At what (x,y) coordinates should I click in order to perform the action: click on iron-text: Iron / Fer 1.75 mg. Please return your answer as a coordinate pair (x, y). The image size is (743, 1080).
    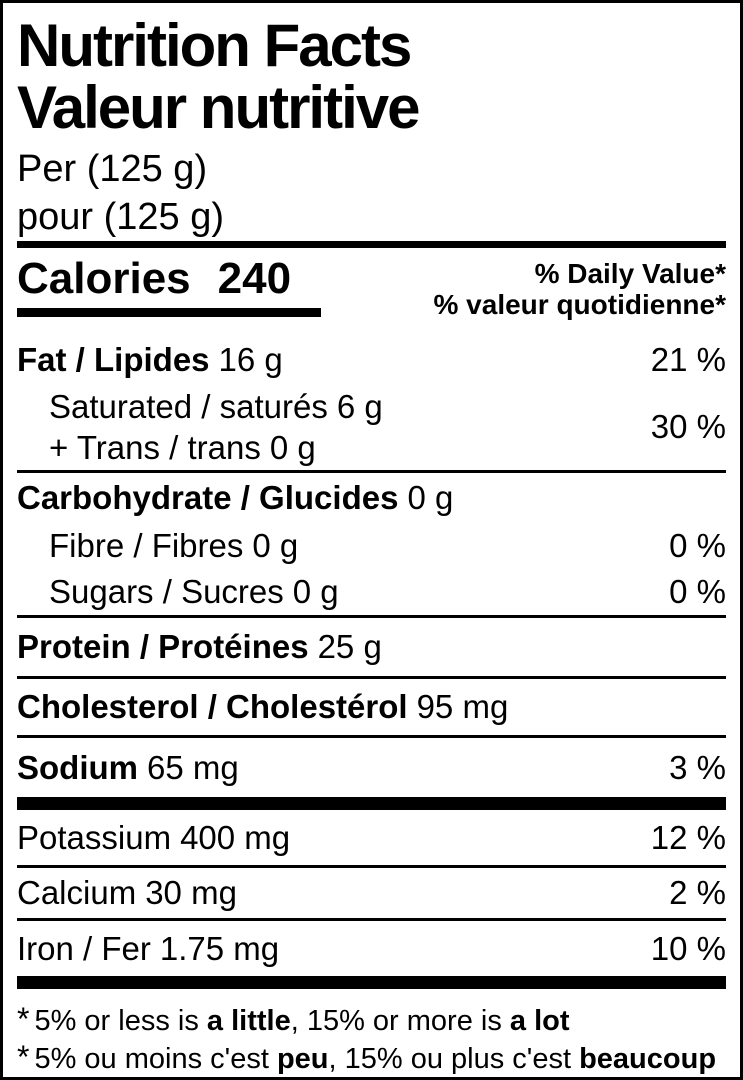
    Looking at the image, I should click on (148, 949).